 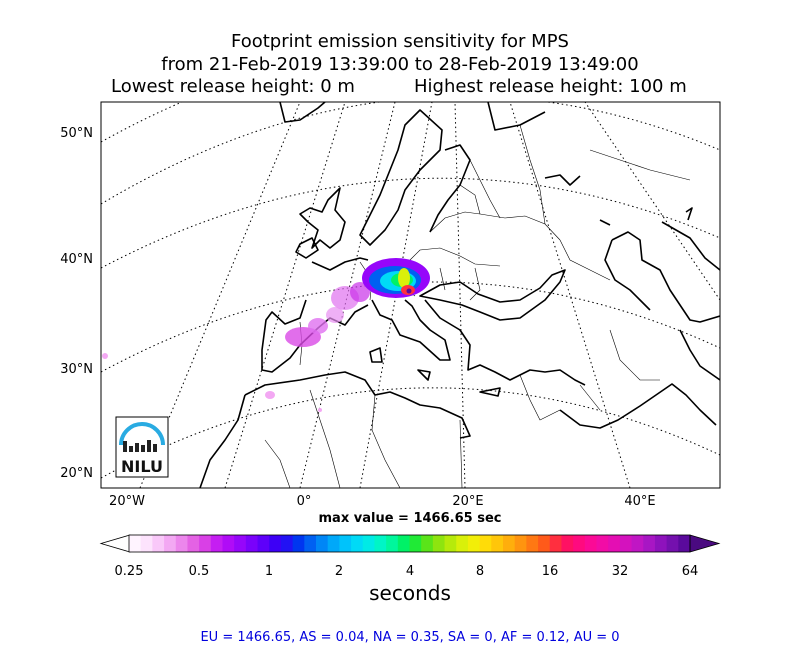 What do you see at coordinates (269, 571) in the screenshot?
I see `colorbar-tick-label: 1` at bounding box center [269, 571].